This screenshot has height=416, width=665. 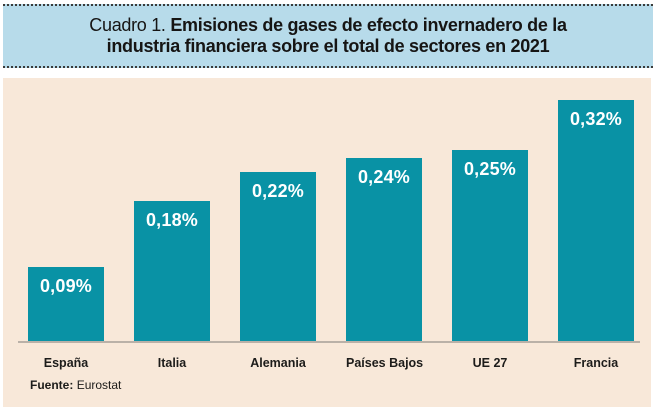 What do you see at coordinates (66, 363) in the screenshot?
I see `axis-category-label: España` at bounding box center [66, 363].